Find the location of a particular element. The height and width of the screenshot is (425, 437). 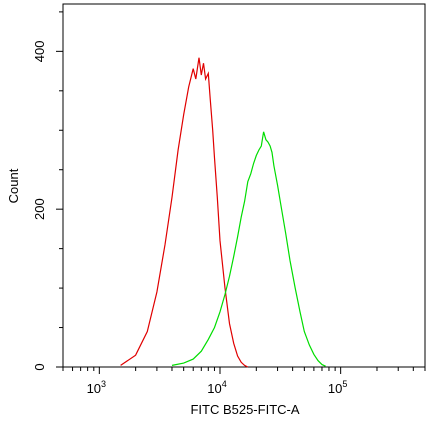

y-axis-label: Count is located at coordinates (13, 185).